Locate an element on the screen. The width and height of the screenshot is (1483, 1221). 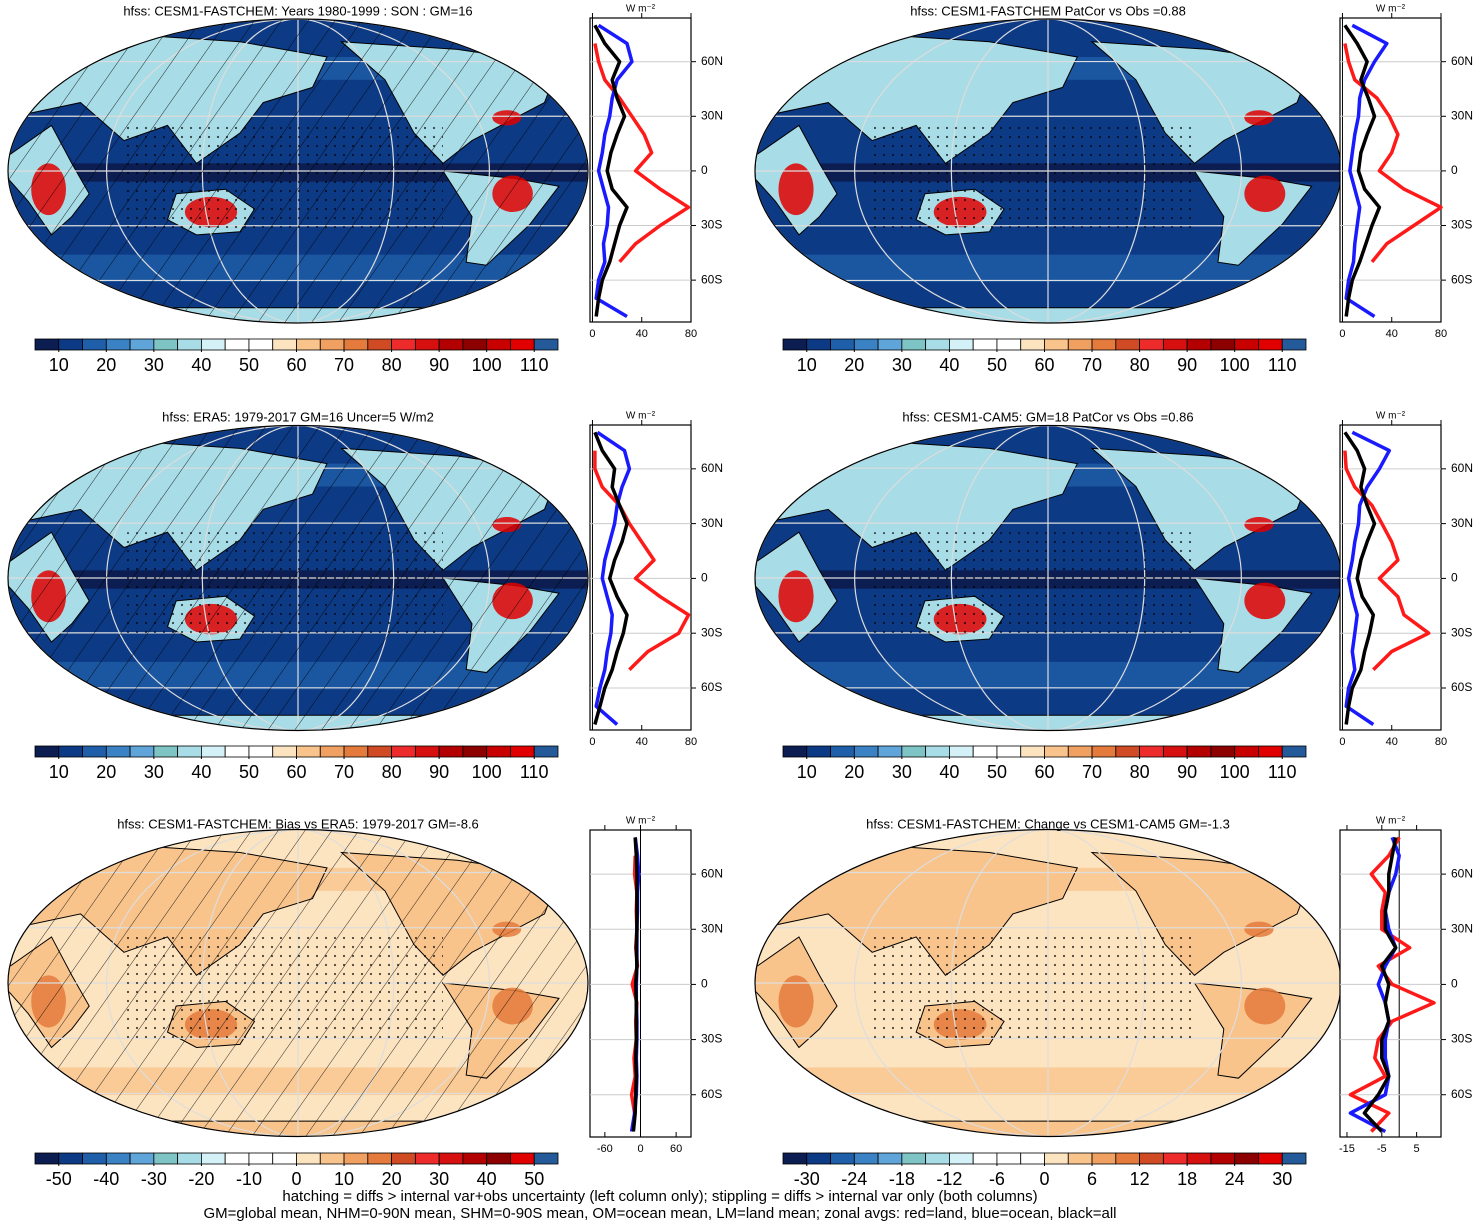
y-tick-label: 60S is located at coordinates (1461, 279).